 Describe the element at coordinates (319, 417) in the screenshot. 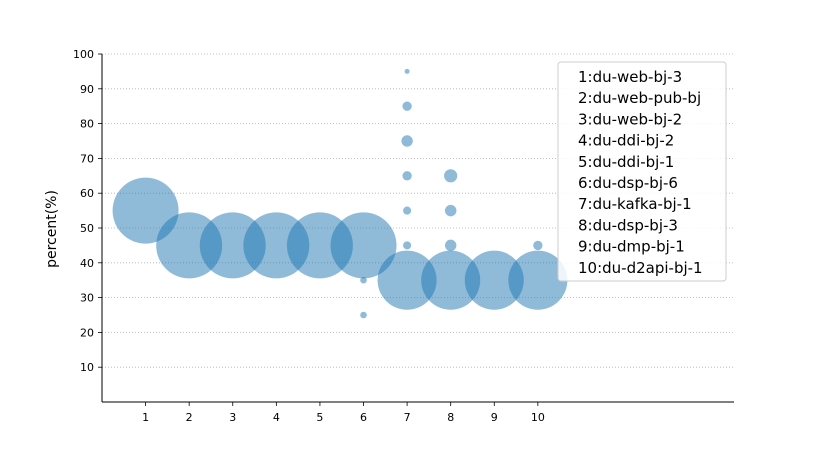

I see `x-tick-label: 5` at that location.